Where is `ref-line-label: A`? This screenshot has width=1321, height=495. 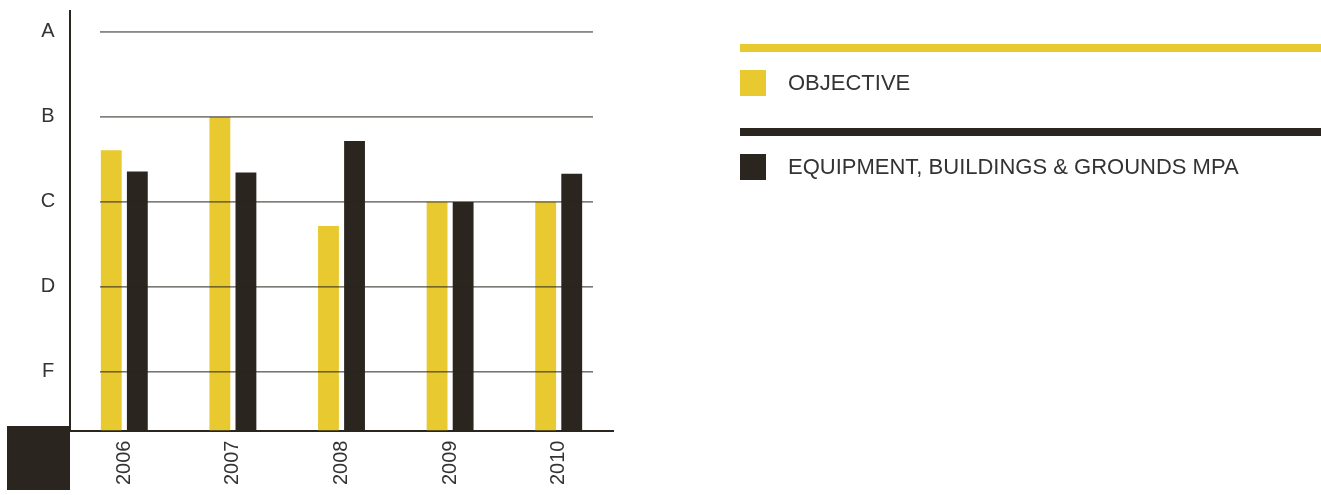
ref-line-label: A is located at coordinates (48, 30).